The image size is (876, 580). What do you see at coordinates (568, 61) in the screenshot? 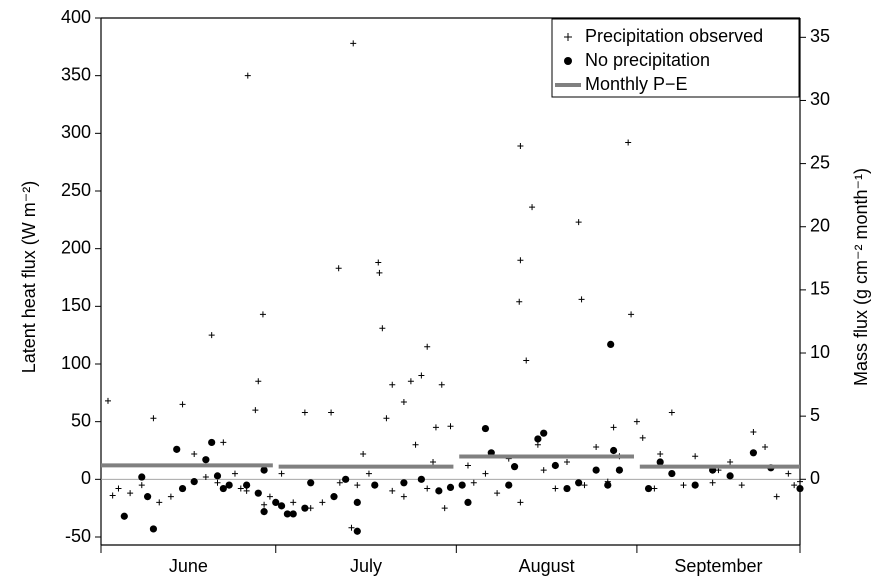
I see `legend-marker` at bounding box center [568, 61].